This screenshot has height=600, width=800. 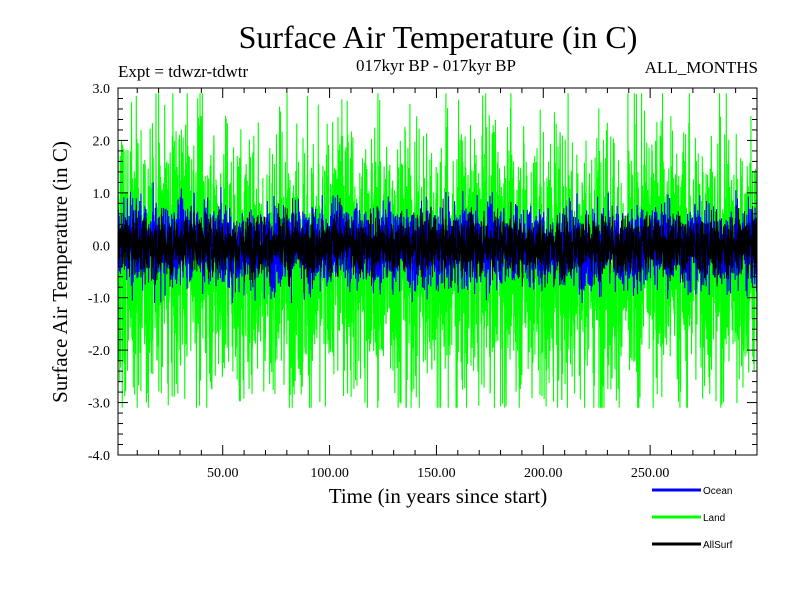 I want to click on y-tick-label: -1.0, so click(x=99, y=299).